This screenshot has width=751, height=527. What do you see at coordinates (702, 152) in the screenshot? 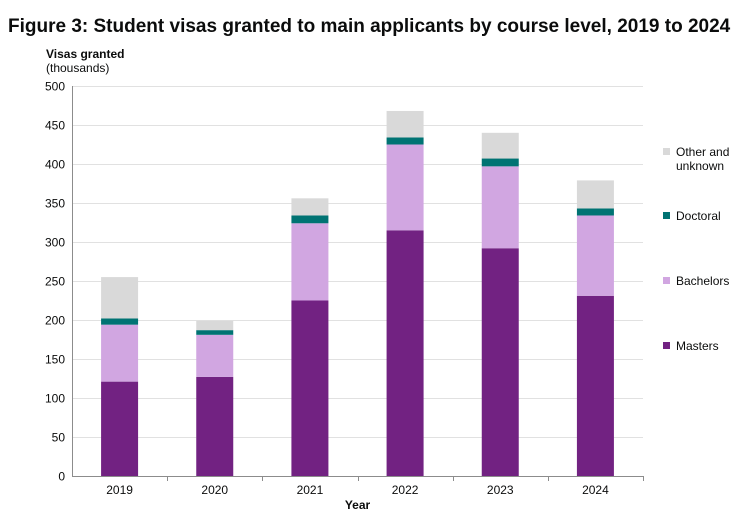
I see `legend-label: Other and` at bounding box center [702, 152].